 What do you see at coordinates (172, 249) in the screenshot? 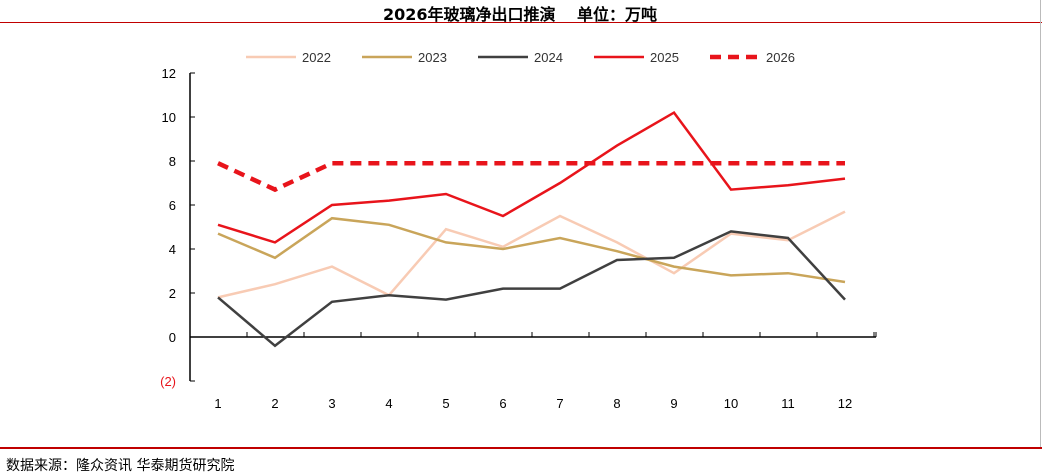
I see `y-tick-label: 4` at bounding box center [172, 249].